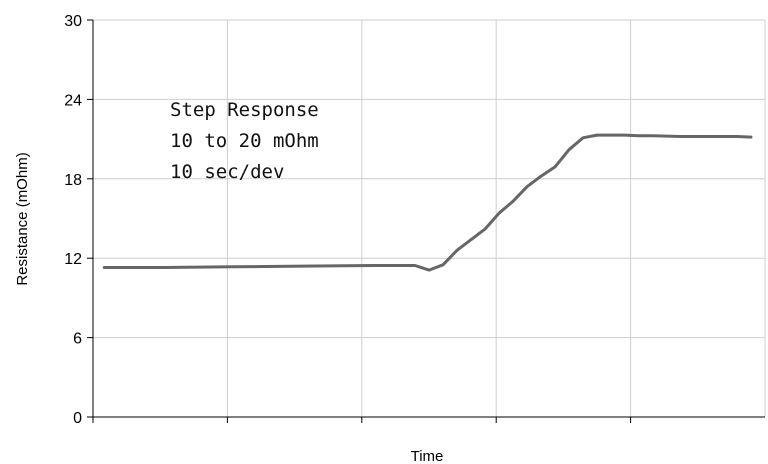 The width and height of the screenshot is (768, 464). Describe the element at coordinates (73, 220) in the screenshot. I see `tick-labels: 0 6 12 18 24 30` at that location.